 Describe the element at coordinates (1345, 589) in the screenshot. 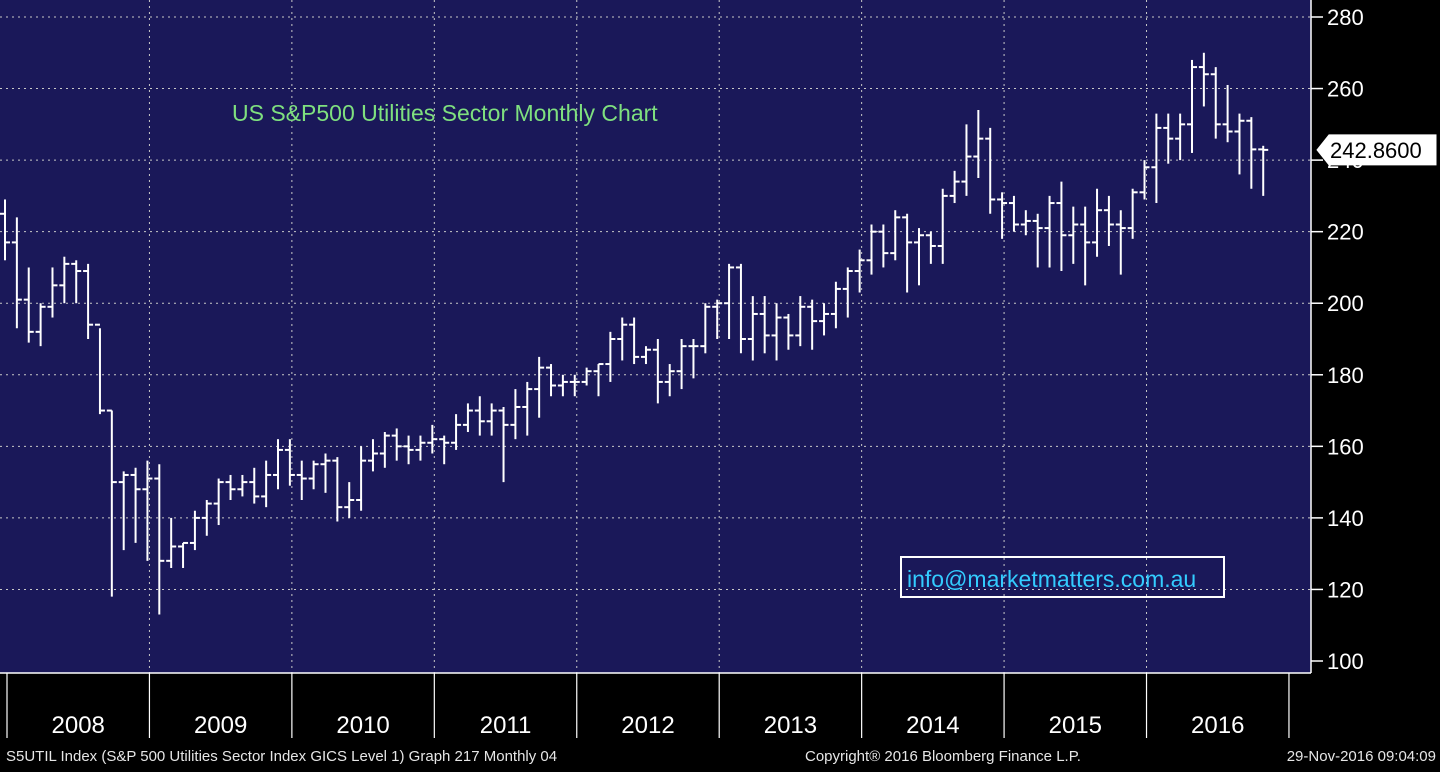

I see `y-tick-label: 120` at that location.